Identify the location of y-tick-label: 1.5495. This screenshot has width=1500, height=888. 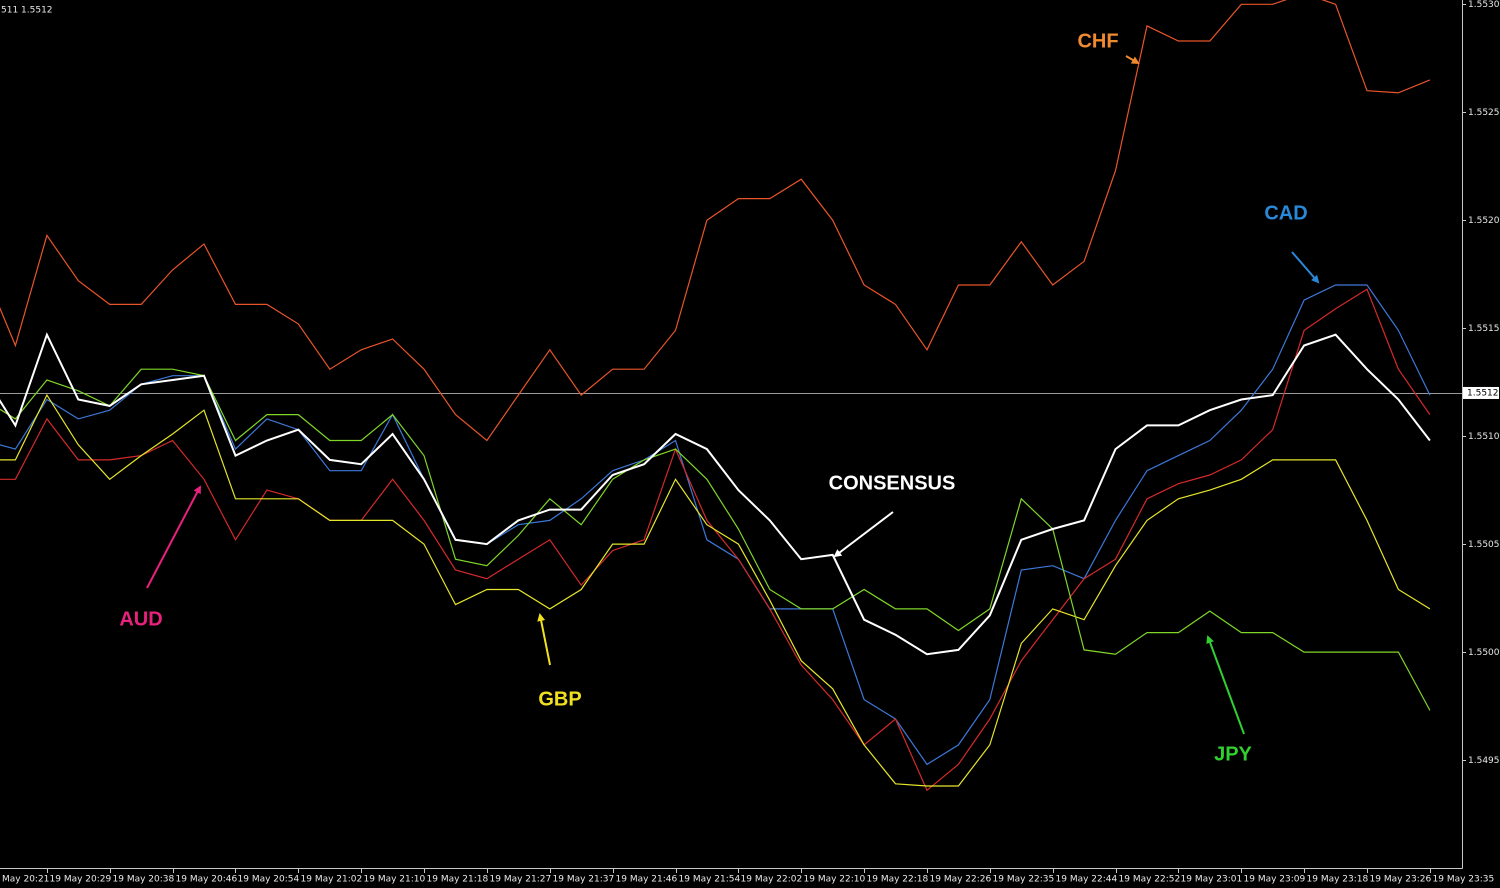
(1484, 761).